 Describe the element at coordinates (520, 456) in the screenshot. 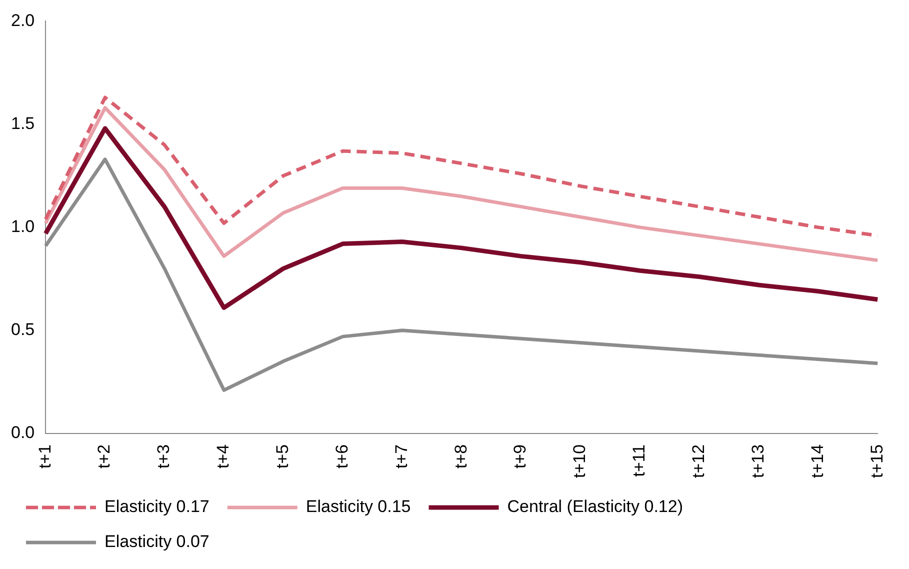

I see `x-tick-label: t+9` at that location.